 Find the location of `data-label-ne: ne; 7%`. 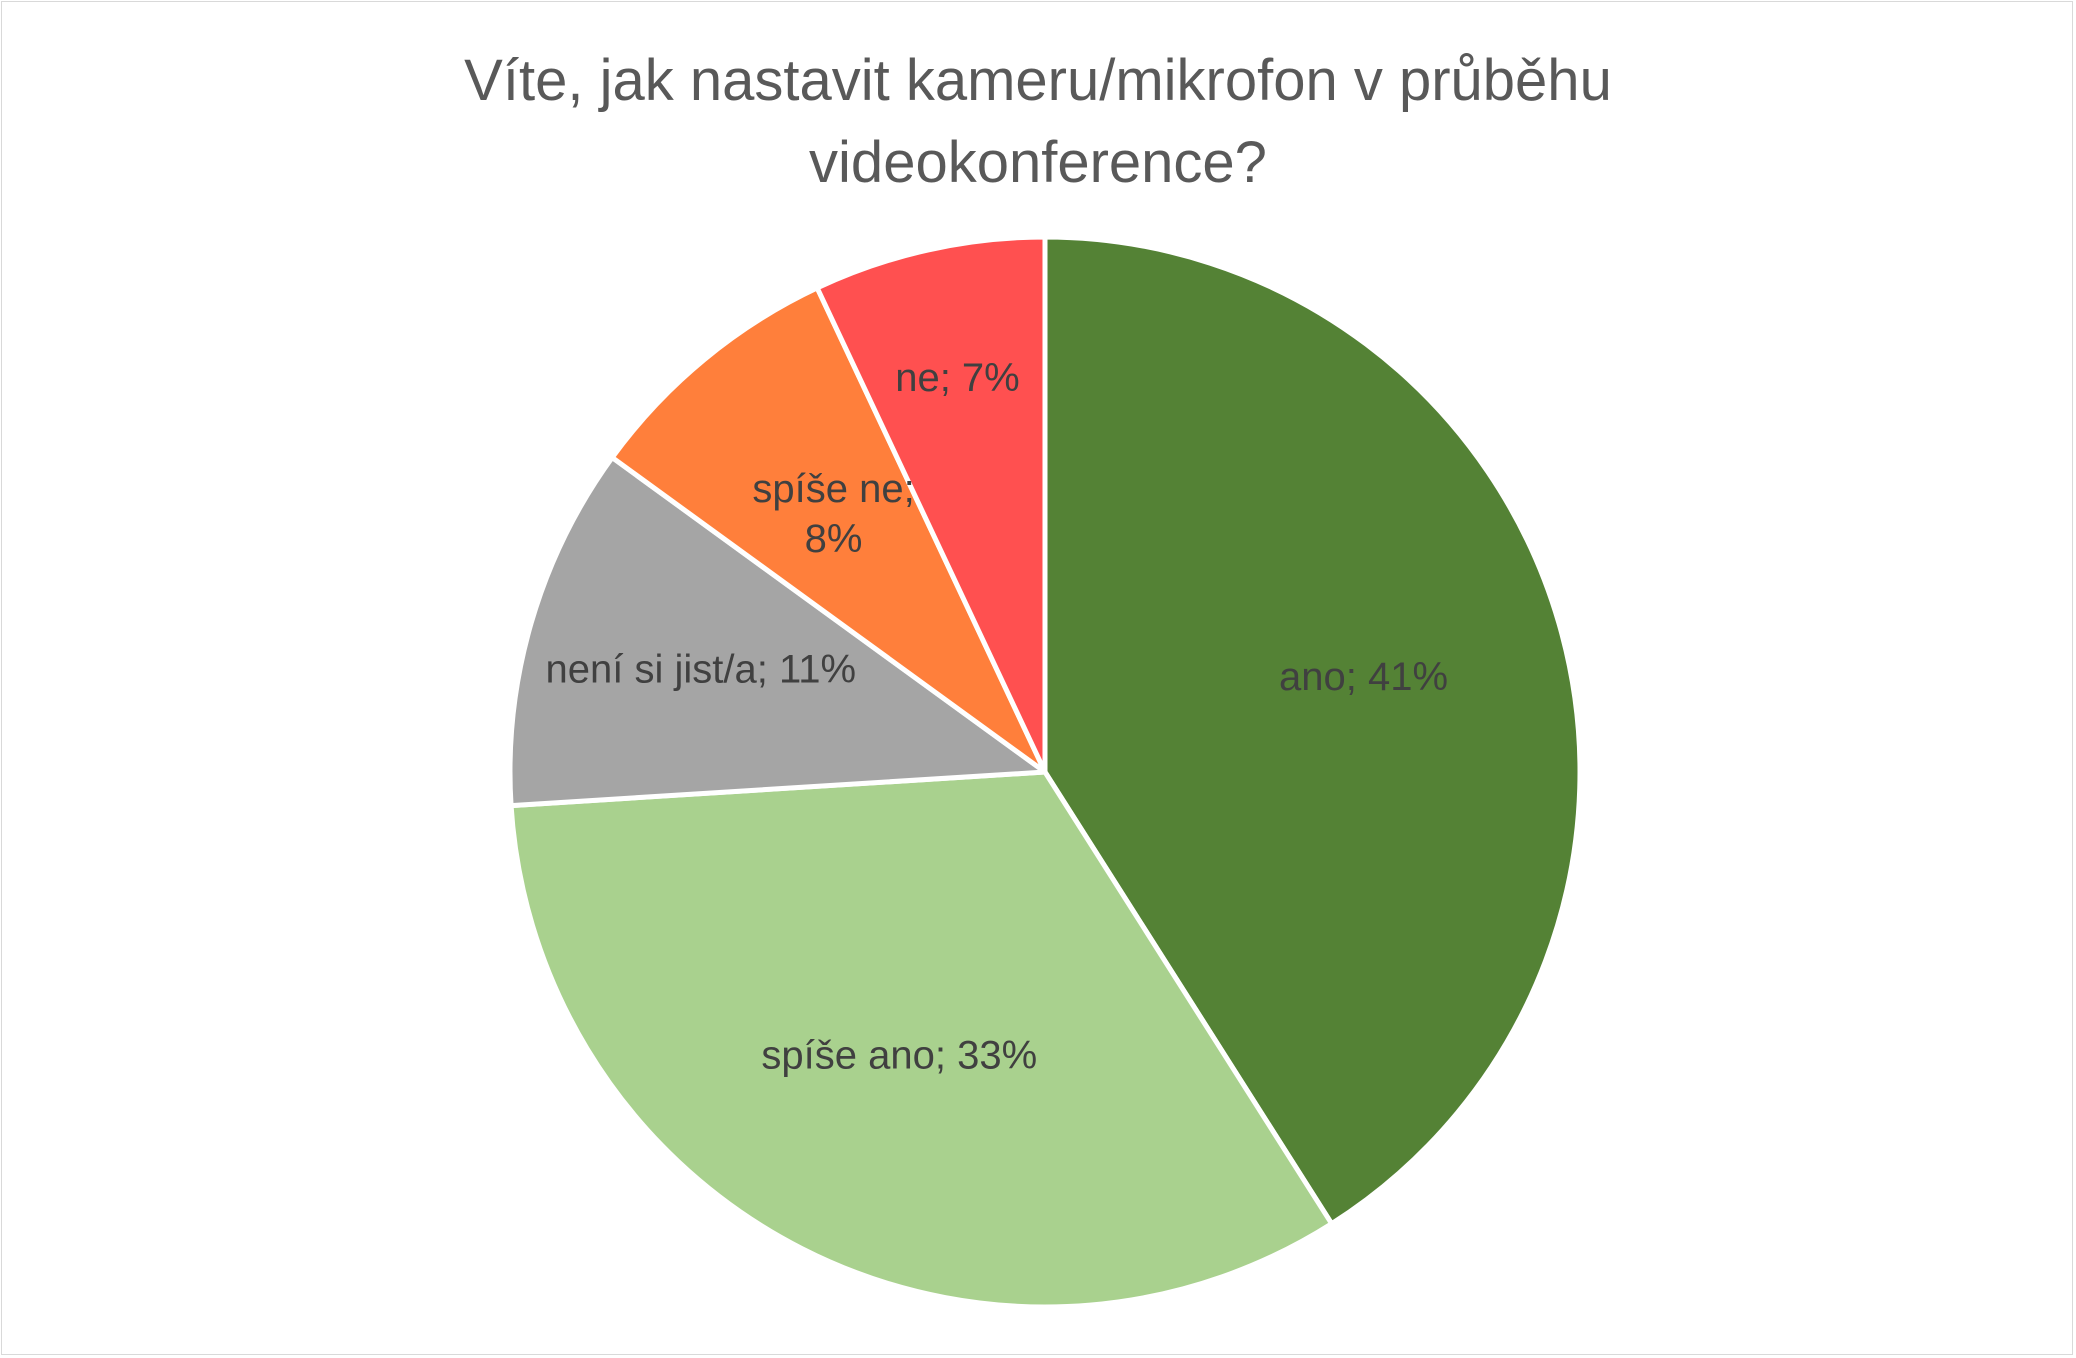

data-label-ne: ne; 7% is located at coordinates (957, 378).